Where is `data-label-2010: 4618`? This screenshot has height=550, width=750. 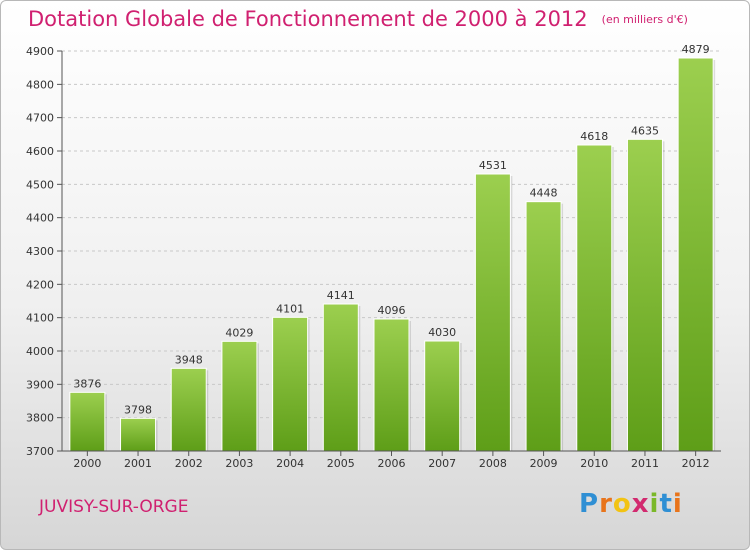 data-label-2010: 4618 is located at coordinates (594, 136).